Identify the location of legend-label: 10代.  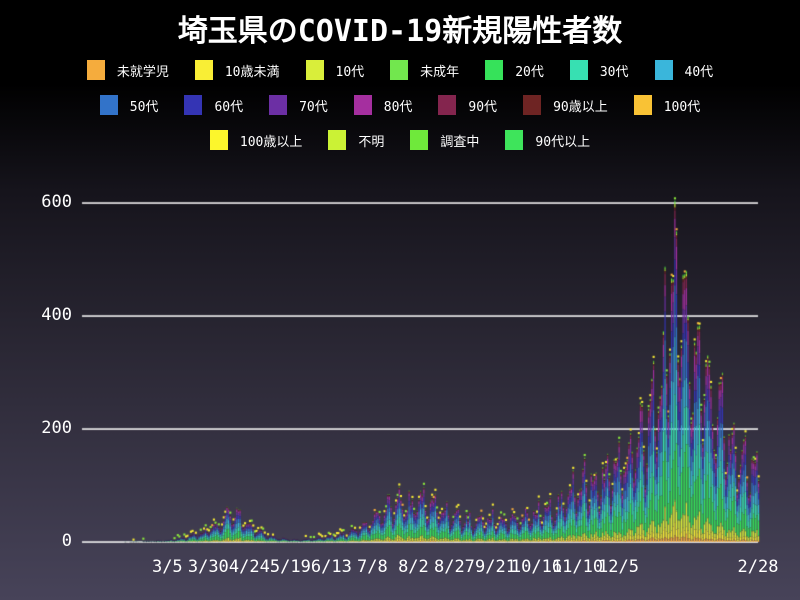
(350, 72).